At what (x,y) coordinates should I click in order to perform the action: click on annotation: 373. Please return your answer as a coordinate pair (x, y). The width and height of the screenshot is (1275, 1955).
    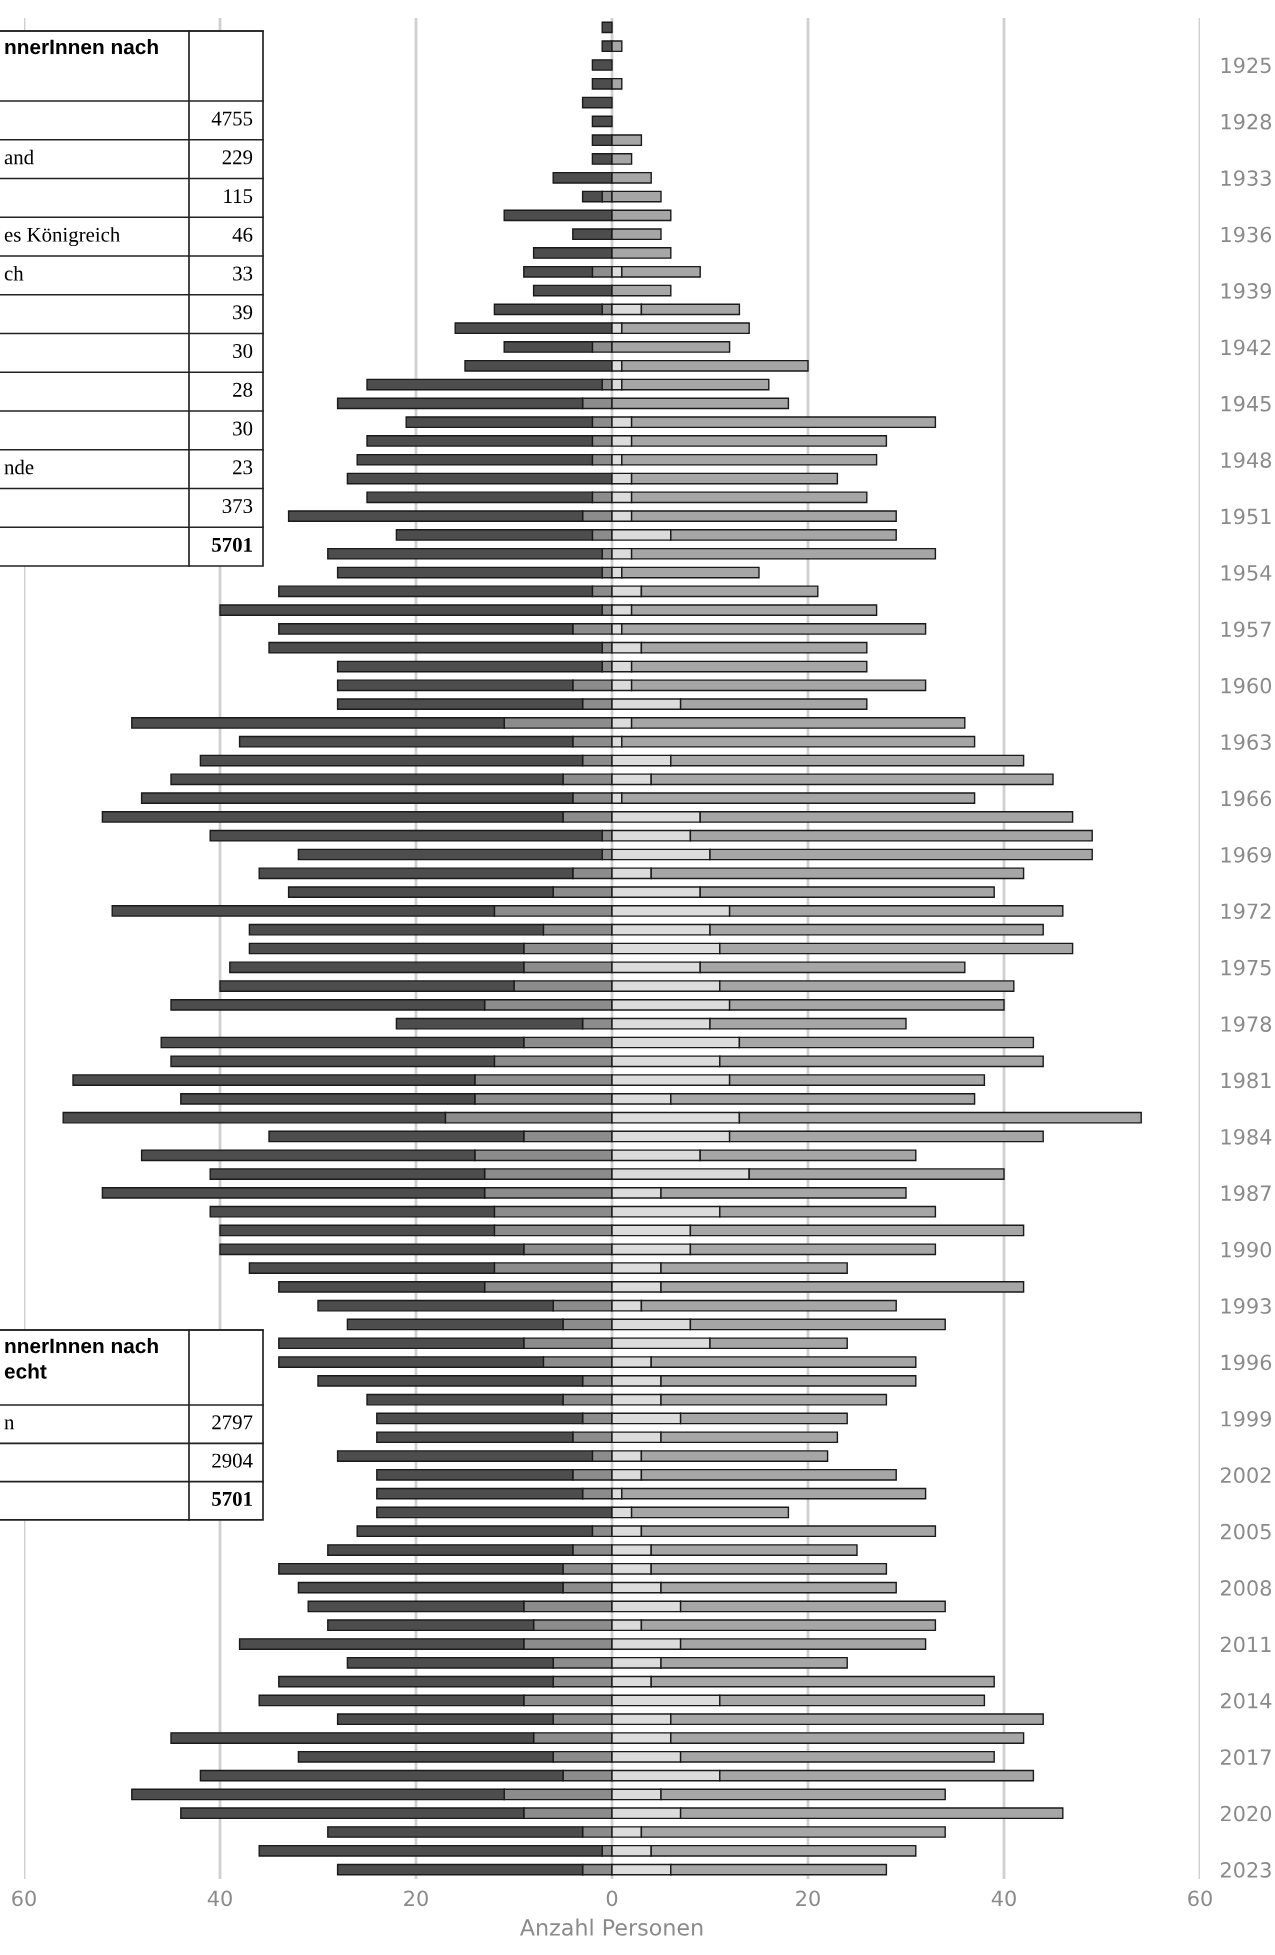
    Looking at the image, I should click on (237, 506).